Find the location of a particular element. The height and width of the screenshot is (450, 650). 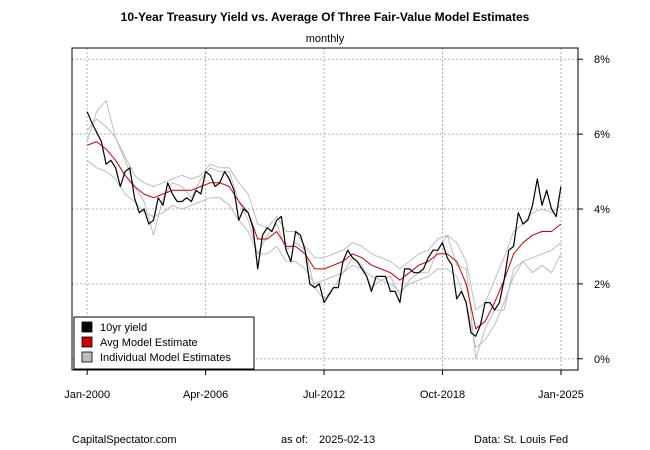

footer-as-of-label: as of: is located at coordinates (294, 440).